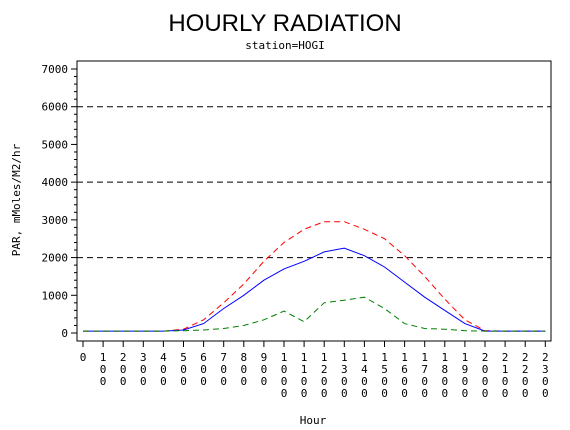 This screenshot has height=430, width=570. Describe the element at coordinates (55, 258) in the screenshot. I see `y-tick-label: 2000` at that location.